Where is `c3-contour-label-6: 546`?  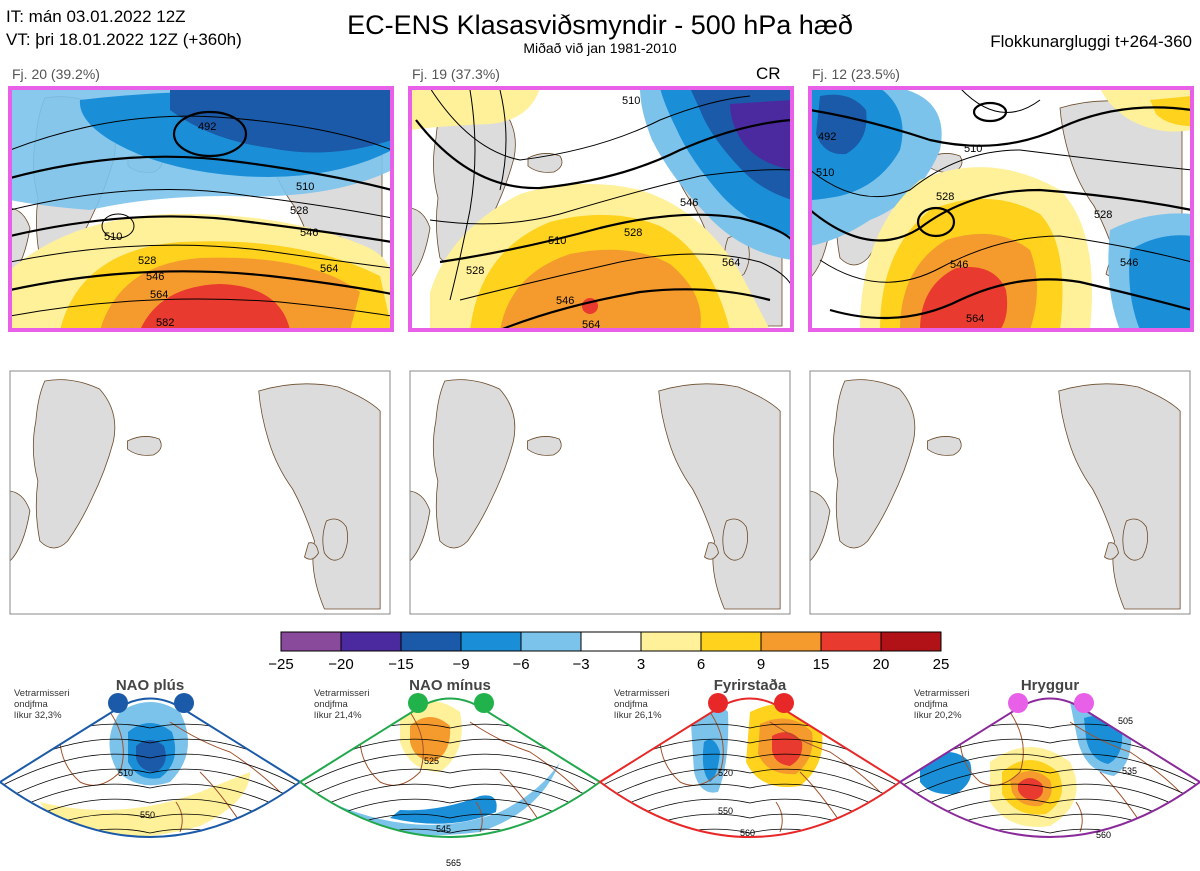
c3-contour-label-6: 546 is located at coordinates (959, 265).